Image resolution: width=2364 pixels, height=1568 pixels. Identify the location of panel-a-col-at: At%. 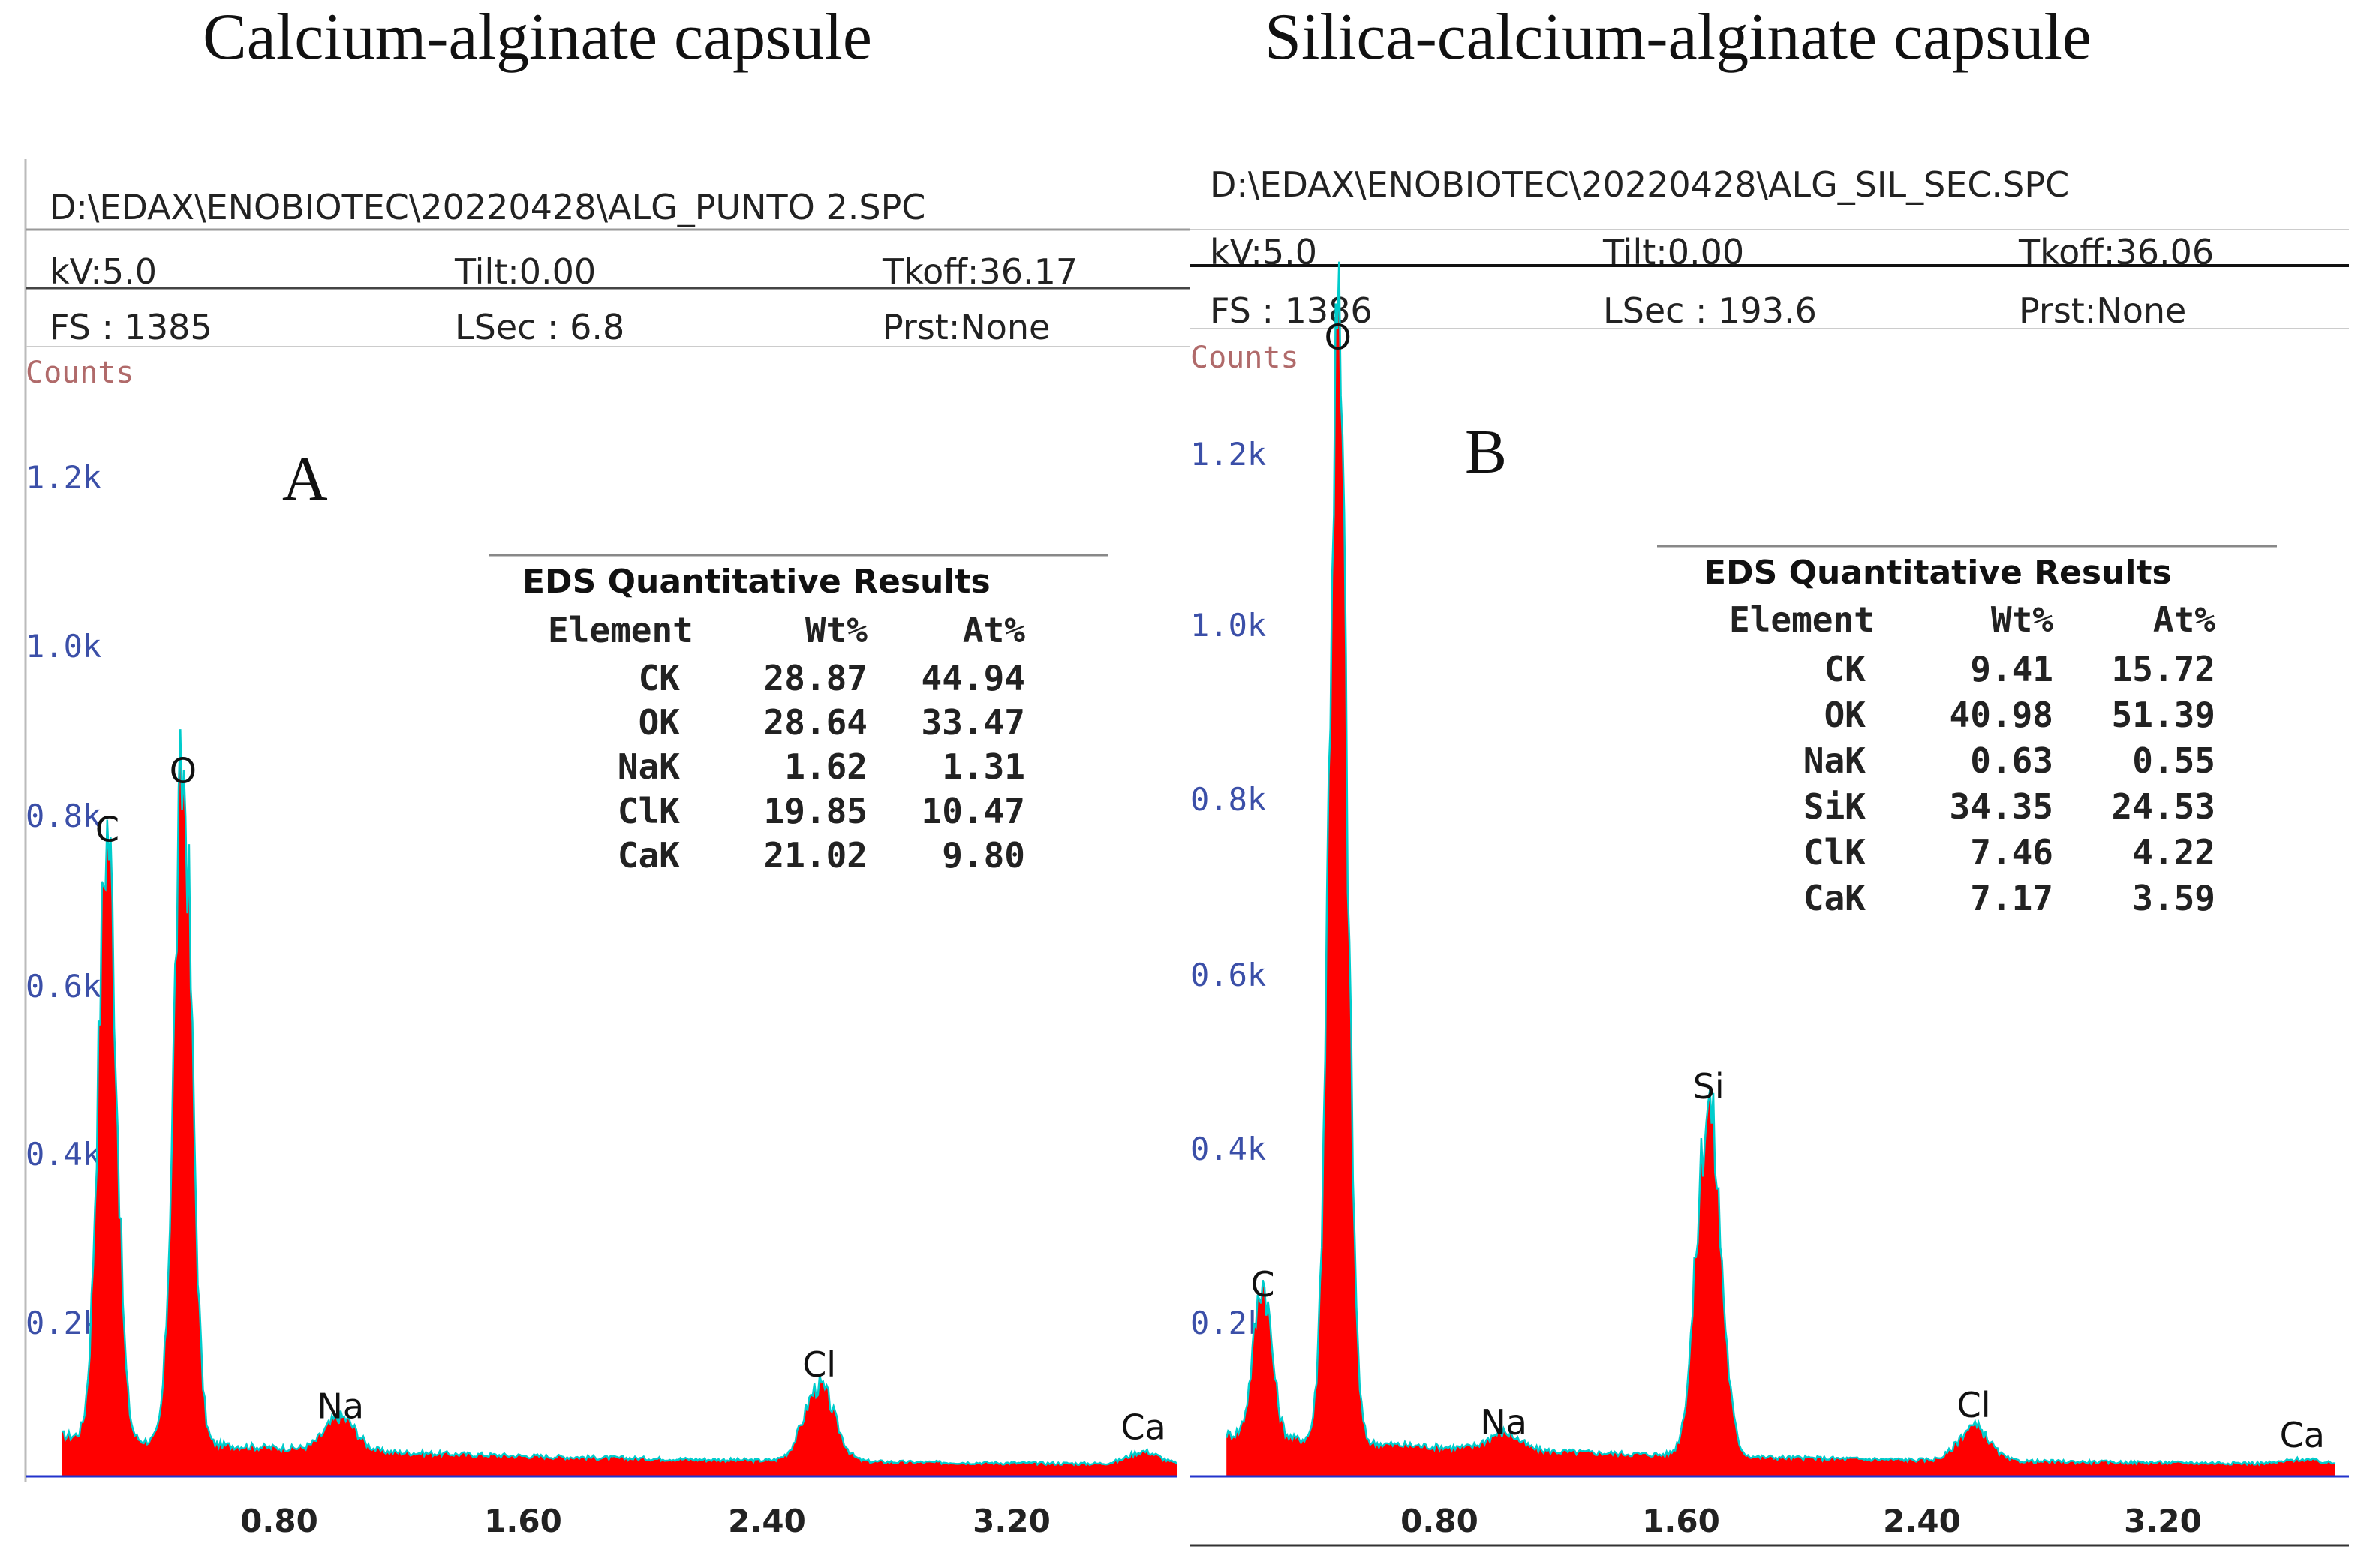
(994, 630).